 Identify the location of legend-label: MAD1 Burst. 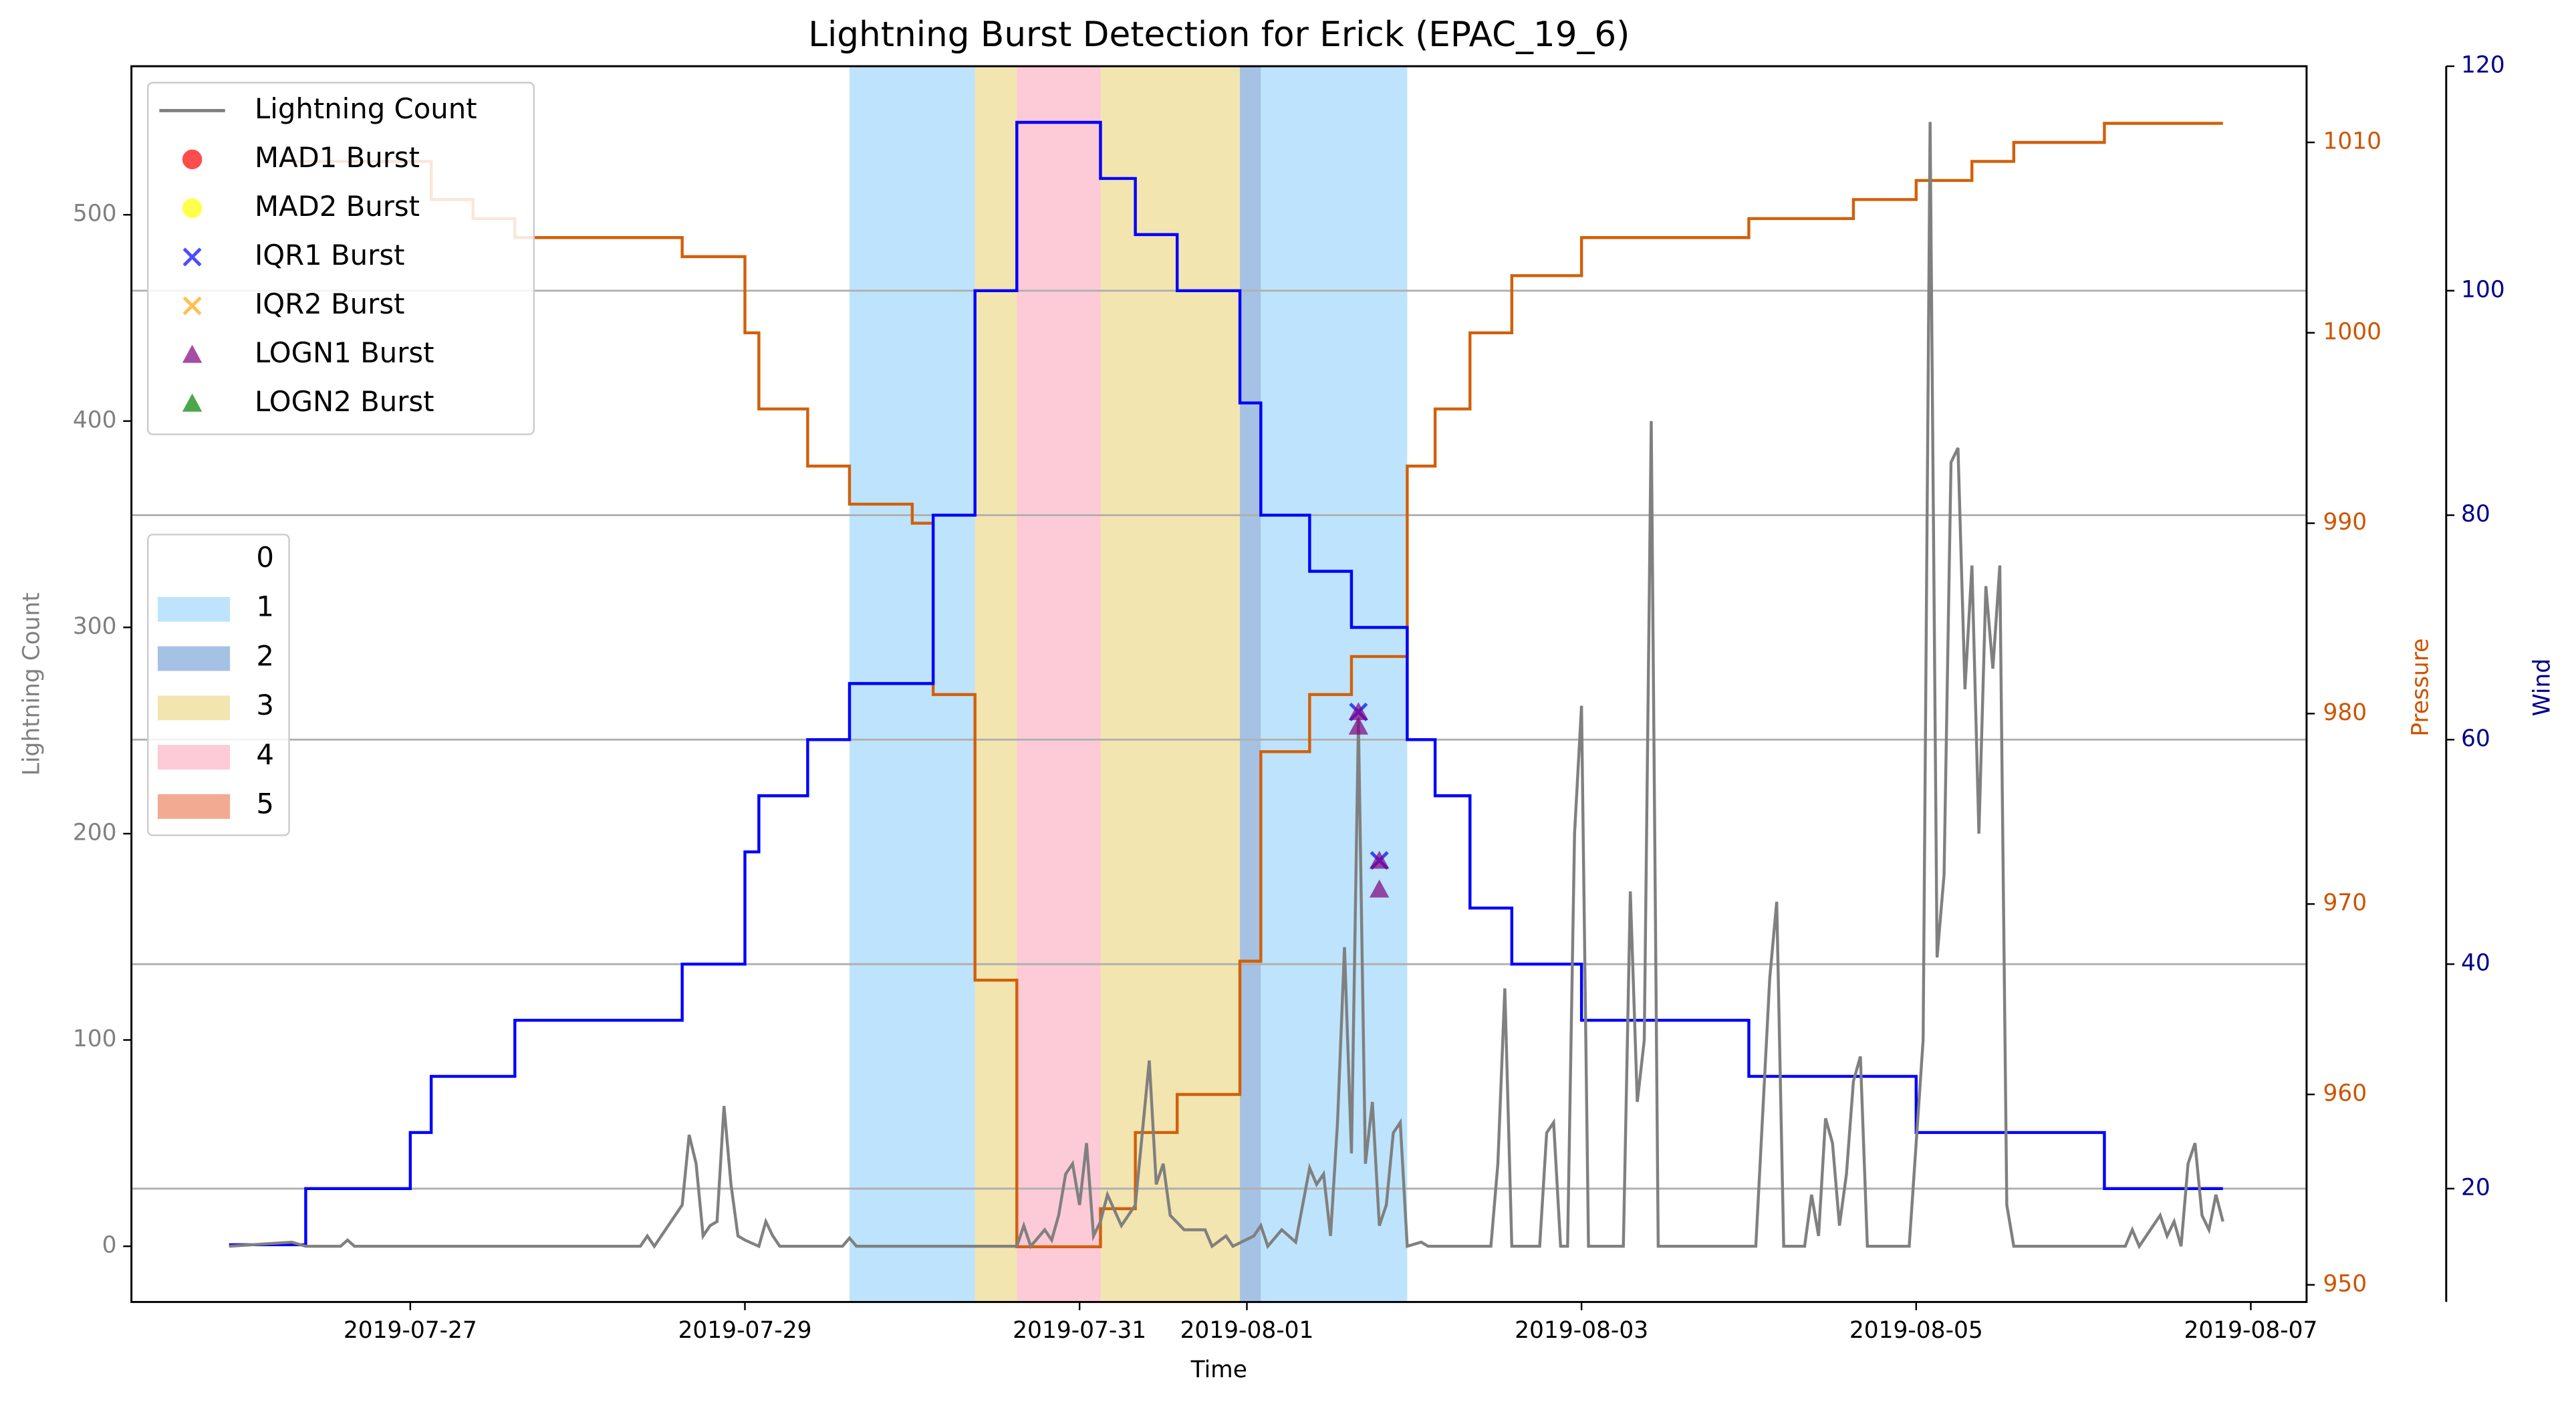
(337, 157).